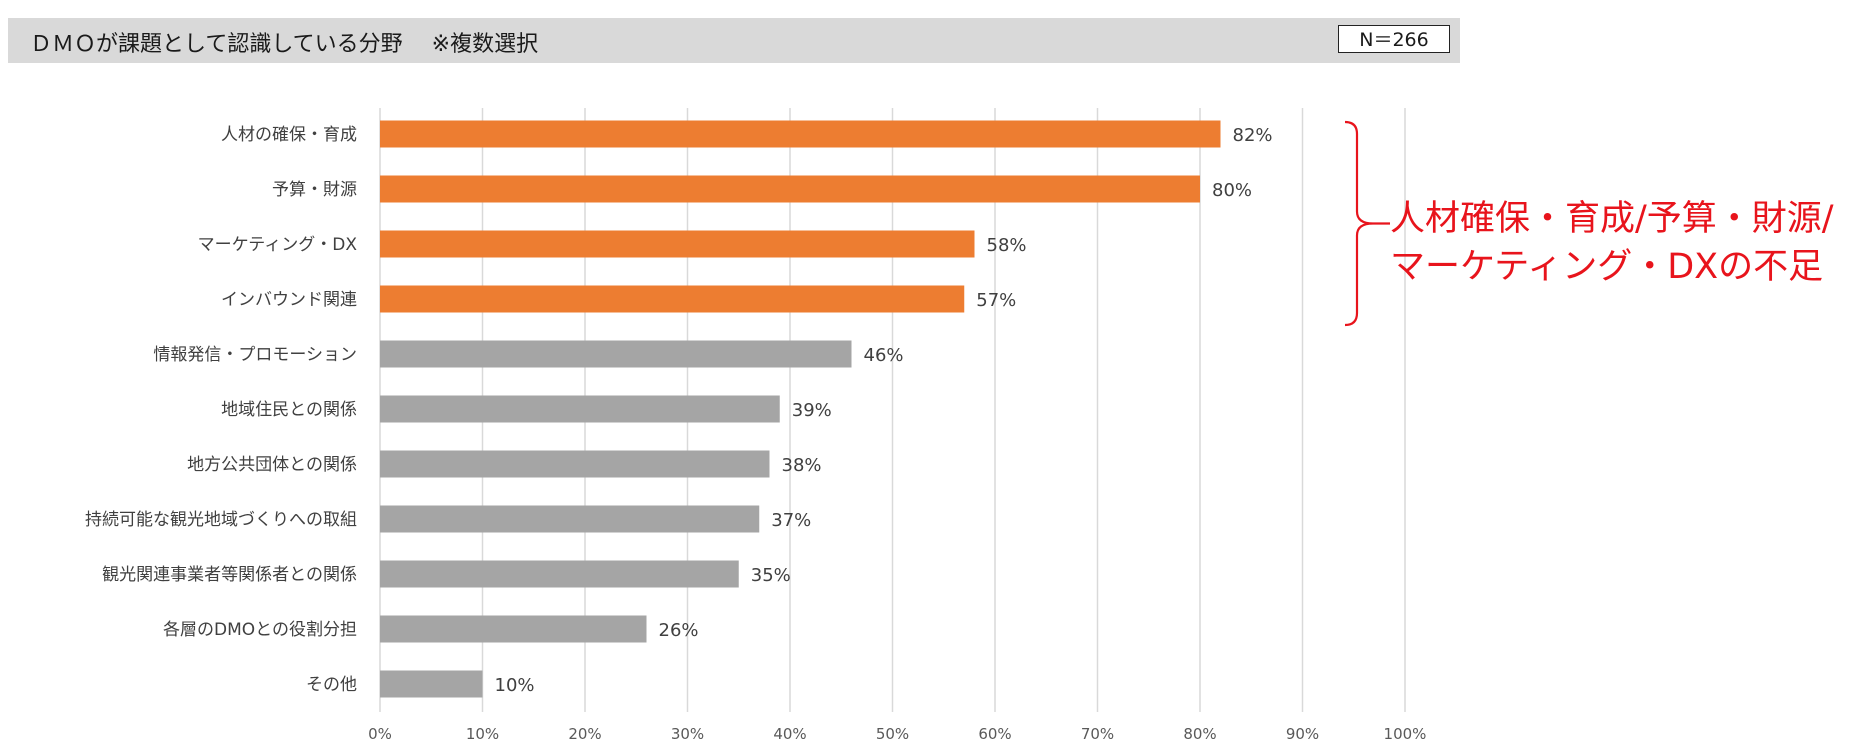 This screenshot has width=1862, height=754. Describe the element at coordinates (289, 300) in the screenshot. I see `category-label: インバウンド関連` at that location.